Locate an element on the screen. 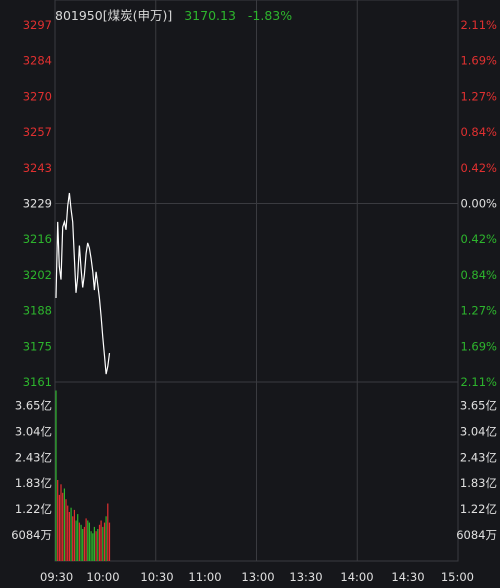 The image size is (500, 588). time-tick-label: 13:30 is located at coordinates (305, 577).